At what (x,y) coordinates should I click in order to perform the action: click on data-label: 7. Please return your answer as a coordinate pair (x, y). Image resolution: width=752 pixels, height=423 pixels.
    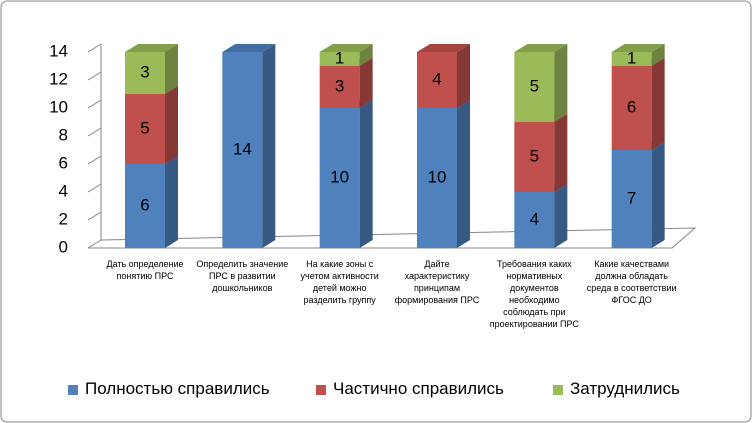
    Looking at the image, I should click on (631, 197).